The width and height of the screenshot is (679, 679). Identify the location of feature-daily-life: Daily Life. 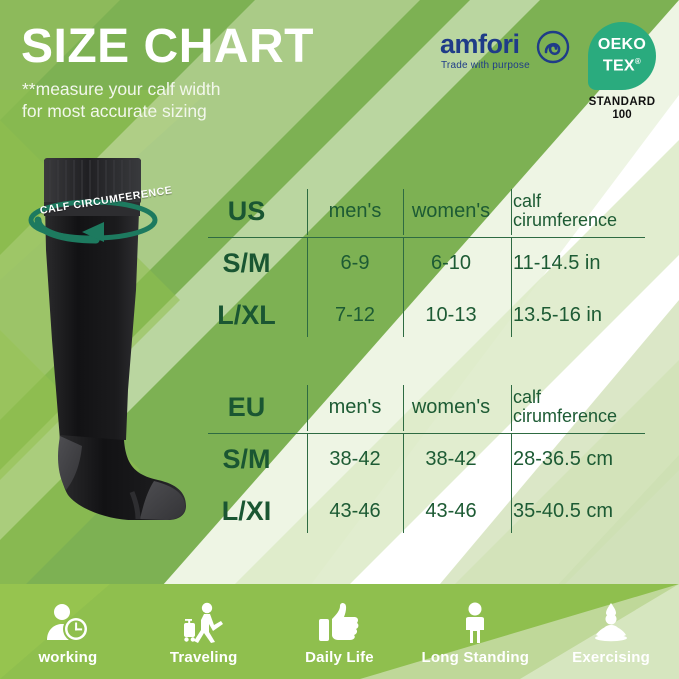
(340, 640).